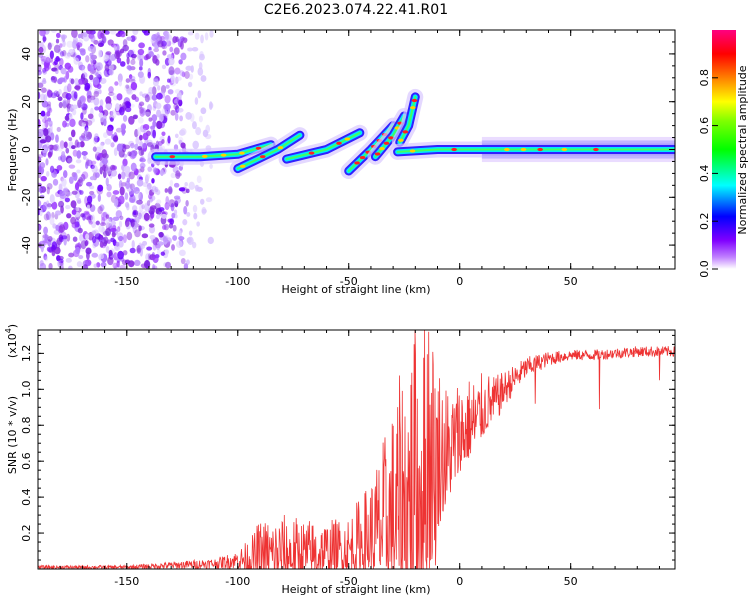 Image resolution: width=750 pixels, height=600 pixels. What do you see at coordinates (349, 281) in the screenshot?
I see `x-tick-label: -50` at bounding box center [349, 281].